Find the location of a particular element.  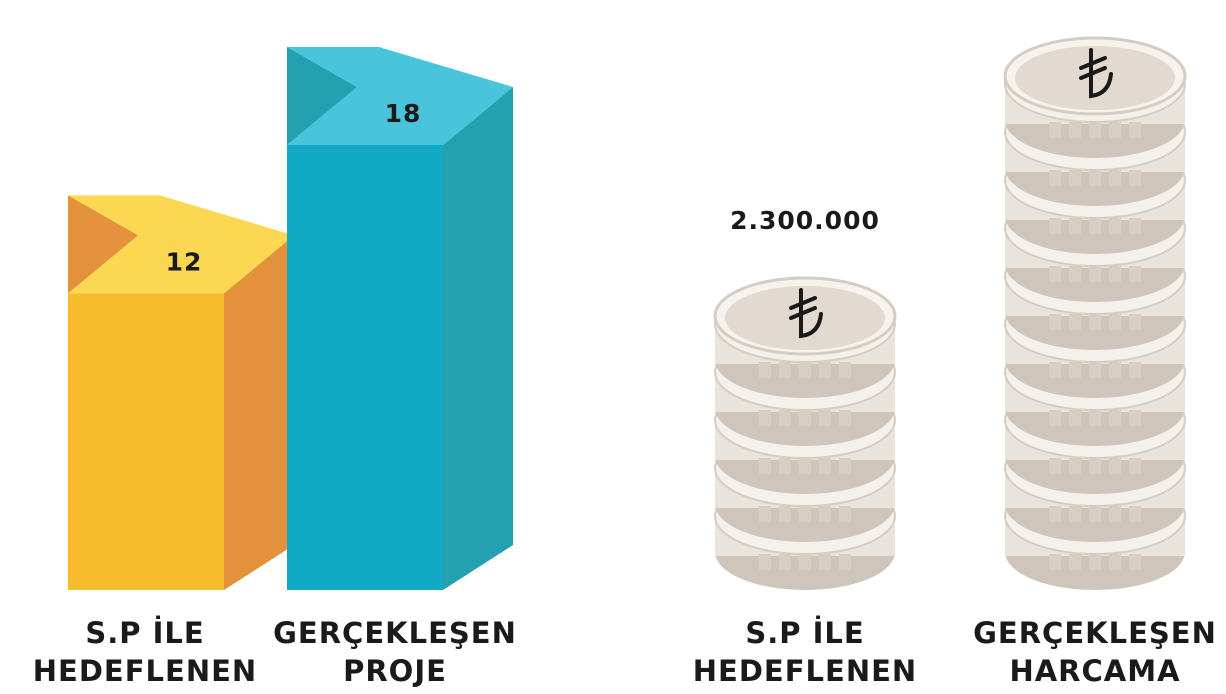

bar is located at coordinates (400, 318).